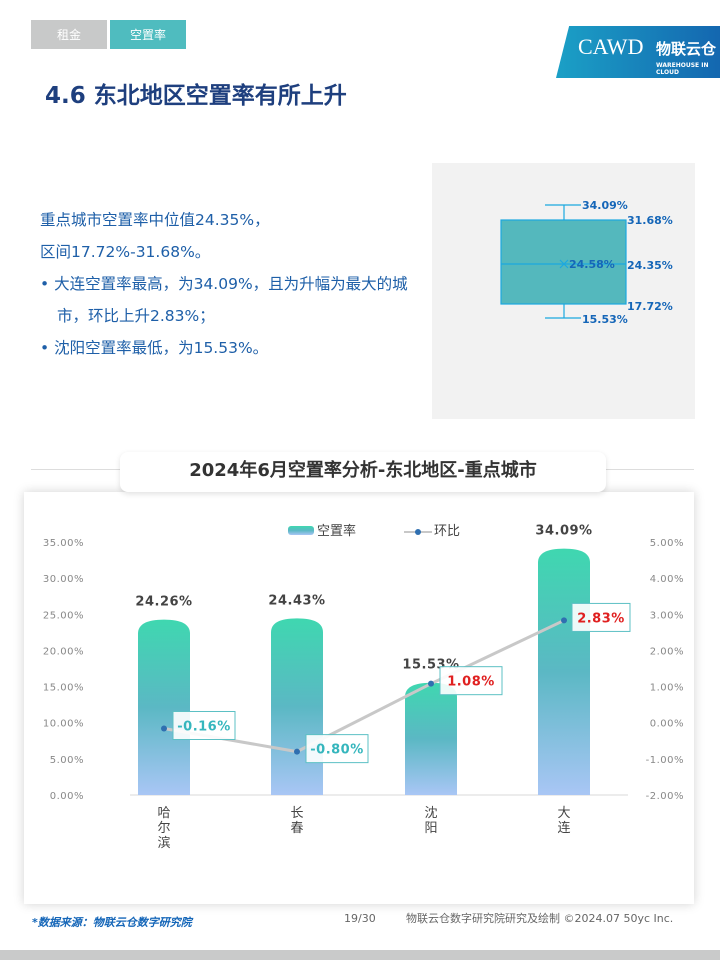 Image resolution: width=720 pixels, height=960 pixels. I want to click on category-label: 连, so click(563, 828).